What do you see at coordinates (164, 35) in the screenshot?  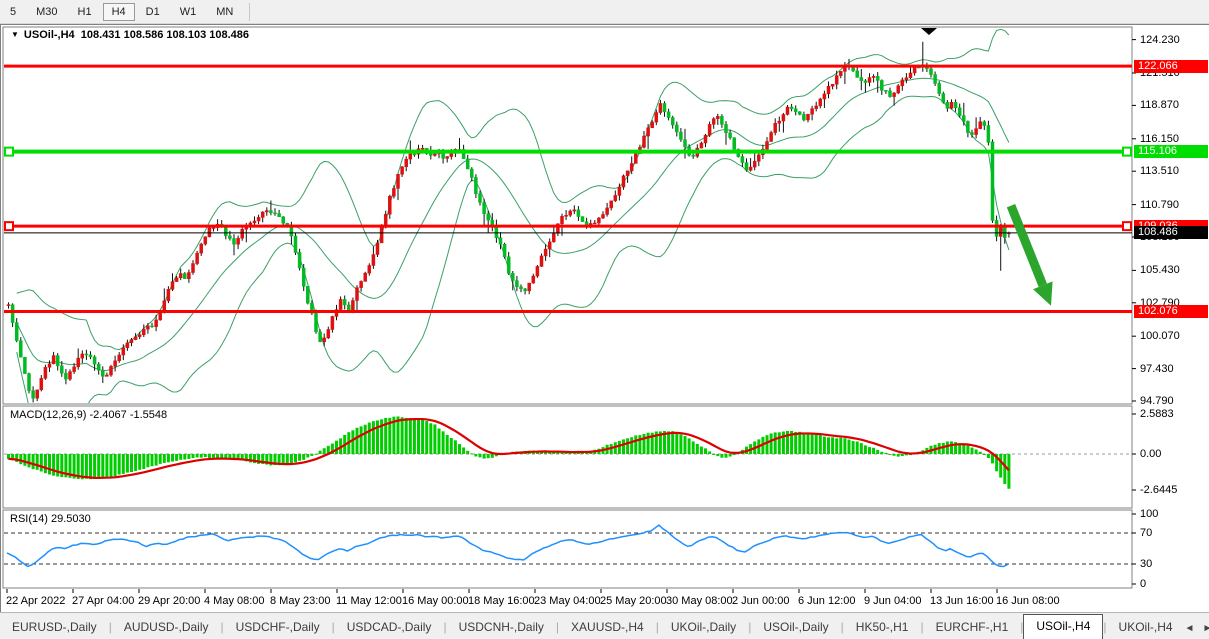 I see `ohlc-values: 108.431 108.586 108.103 108.486` at bounding box center [164, 35].